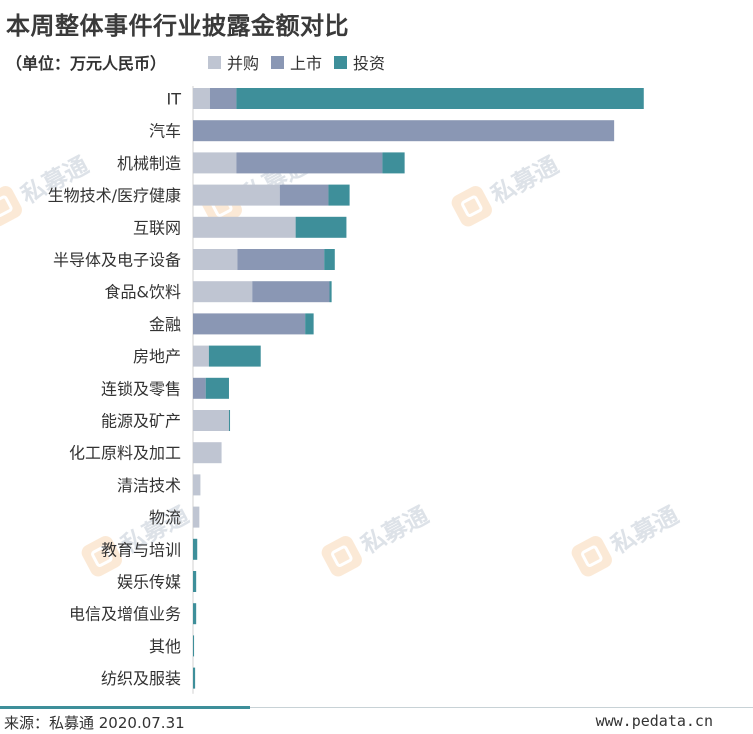  Describe the element at coordinates (165, 131) in the screenshot. I see `category-tick-label: 汽车` at that location.